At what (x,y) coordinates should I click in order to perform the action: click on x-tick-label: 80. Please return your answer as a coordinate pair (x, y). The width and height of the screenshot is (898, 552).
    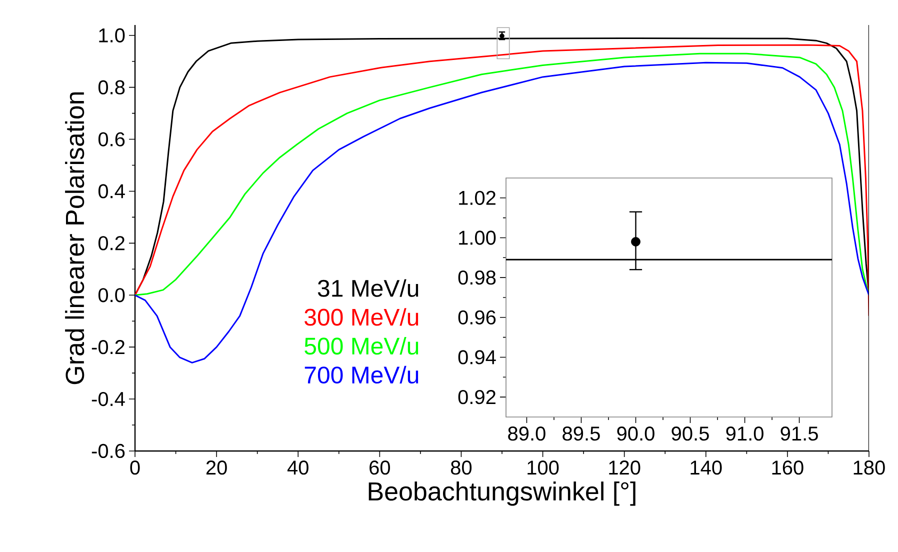
    Looking at the image, I should click on (461, 467).